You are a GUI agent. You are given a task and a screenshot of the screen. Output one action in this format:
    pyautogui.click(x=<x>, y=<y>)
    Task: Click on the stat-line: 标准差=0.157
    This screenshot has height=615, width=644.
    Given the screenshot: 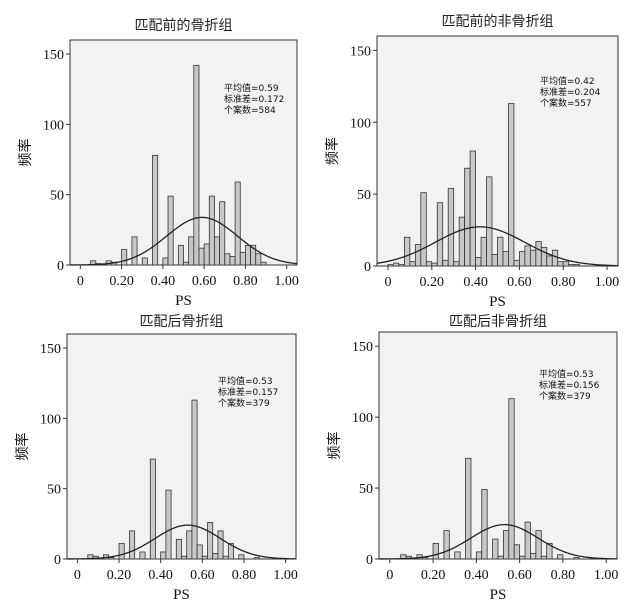 What is the action you would take?
    pyautogui.click(x=248, y=392)
    